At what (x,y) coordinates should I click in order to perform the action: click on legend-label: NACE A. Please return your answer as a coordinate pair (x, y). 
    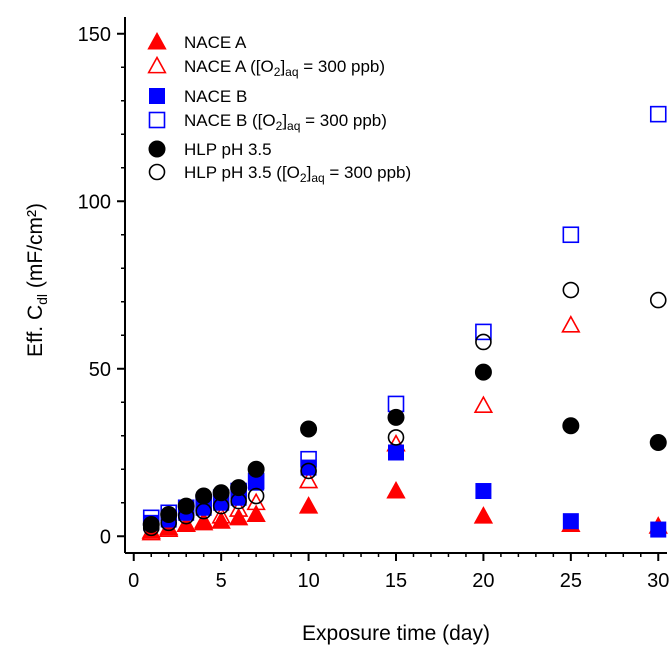
    Looking at the image, I should click on (215, 42).